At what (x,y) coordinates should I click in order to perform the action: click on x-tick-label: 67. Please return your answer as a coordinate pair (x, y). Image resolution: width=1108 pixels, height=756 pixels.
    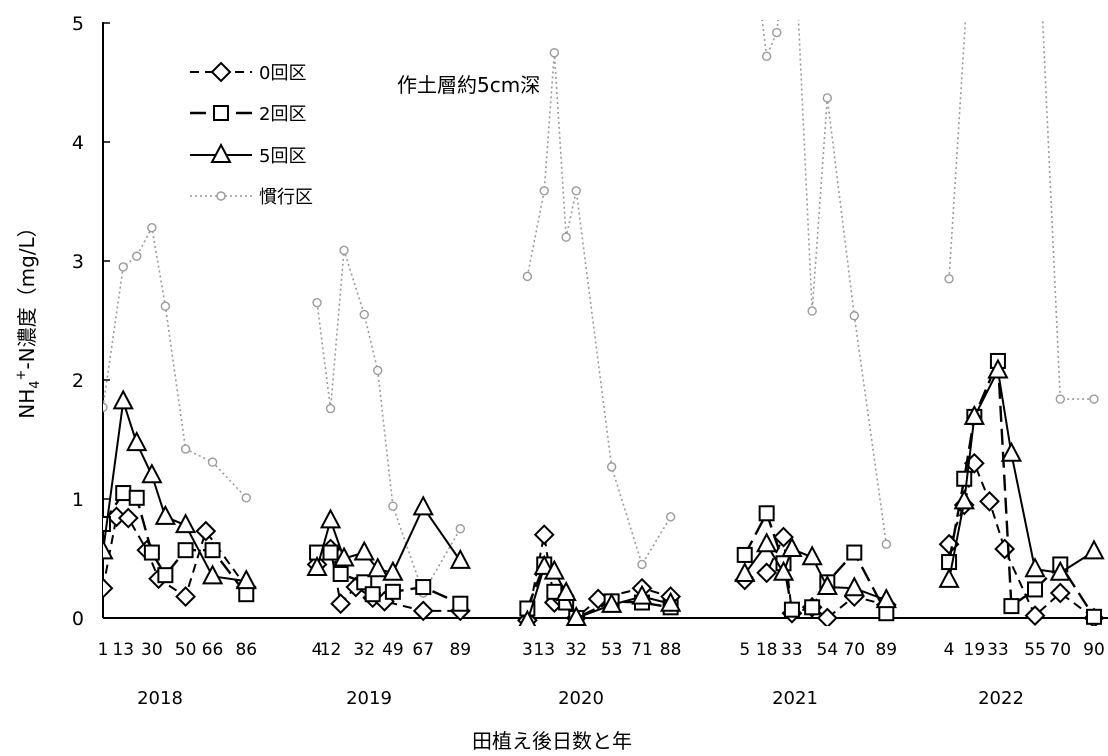
    Looking at the image, I should click on (423, 650).